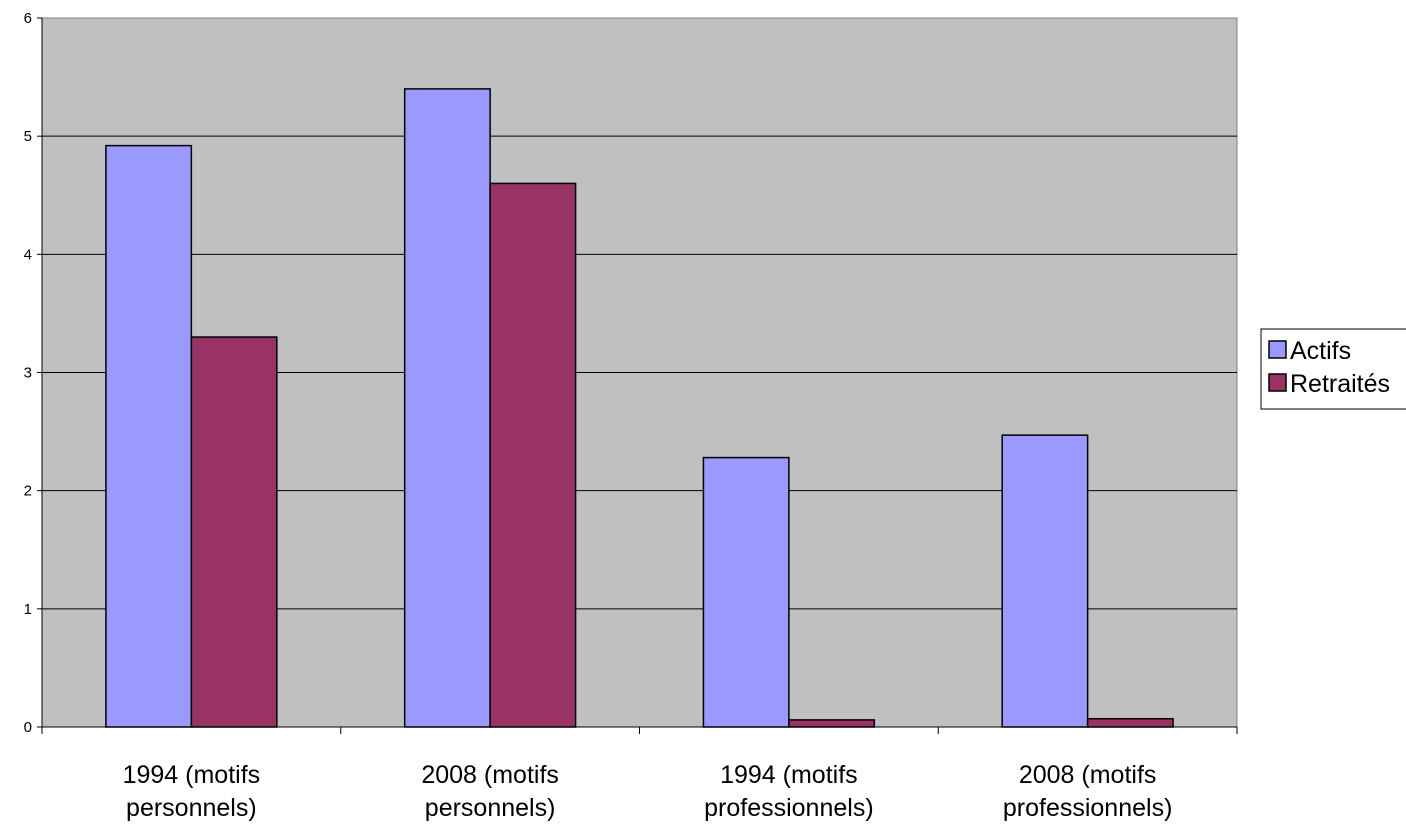 This screenshot has width=1406, height=824. I want to click on x-tick-label: 2008 (motifs personnels), so click(490, 791).